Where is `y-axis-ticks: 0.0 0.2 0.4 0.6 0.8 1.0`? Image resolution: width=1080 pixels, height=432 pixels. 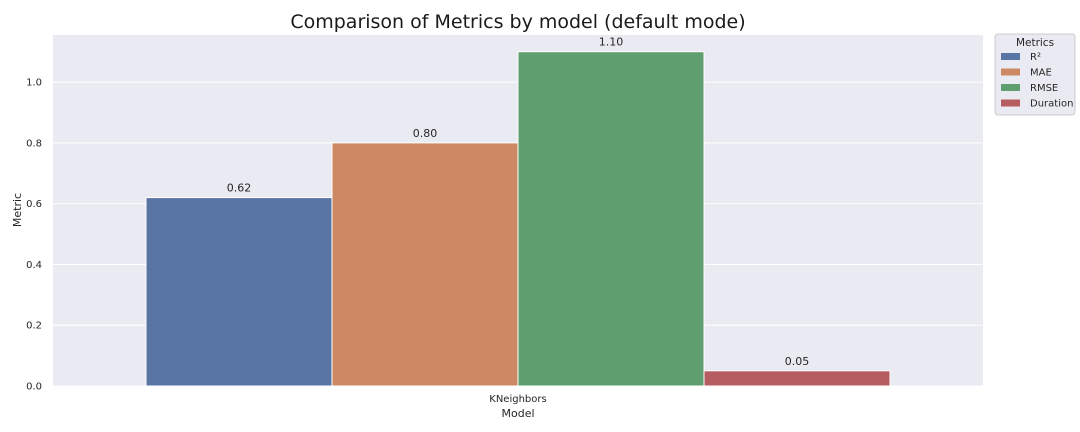
y-axis-ticks: 0.0 0.2 0.4 0.6 0.8 1.0 is located at coordinates (34, 235).